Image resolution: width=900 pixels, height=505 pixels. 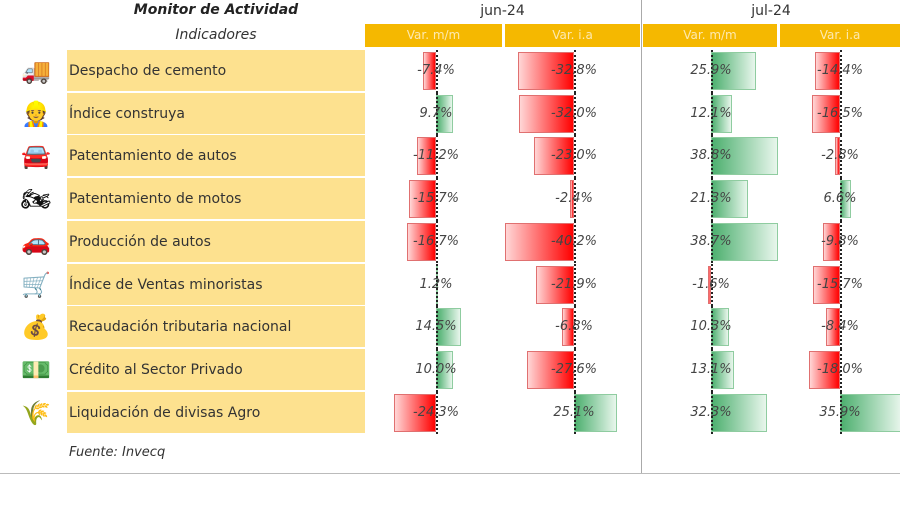 What do you see at coordinates (36, 284) in the screenshot?
I see `shopping-cart-icon: 🛒` at bounding box center [36, 284].